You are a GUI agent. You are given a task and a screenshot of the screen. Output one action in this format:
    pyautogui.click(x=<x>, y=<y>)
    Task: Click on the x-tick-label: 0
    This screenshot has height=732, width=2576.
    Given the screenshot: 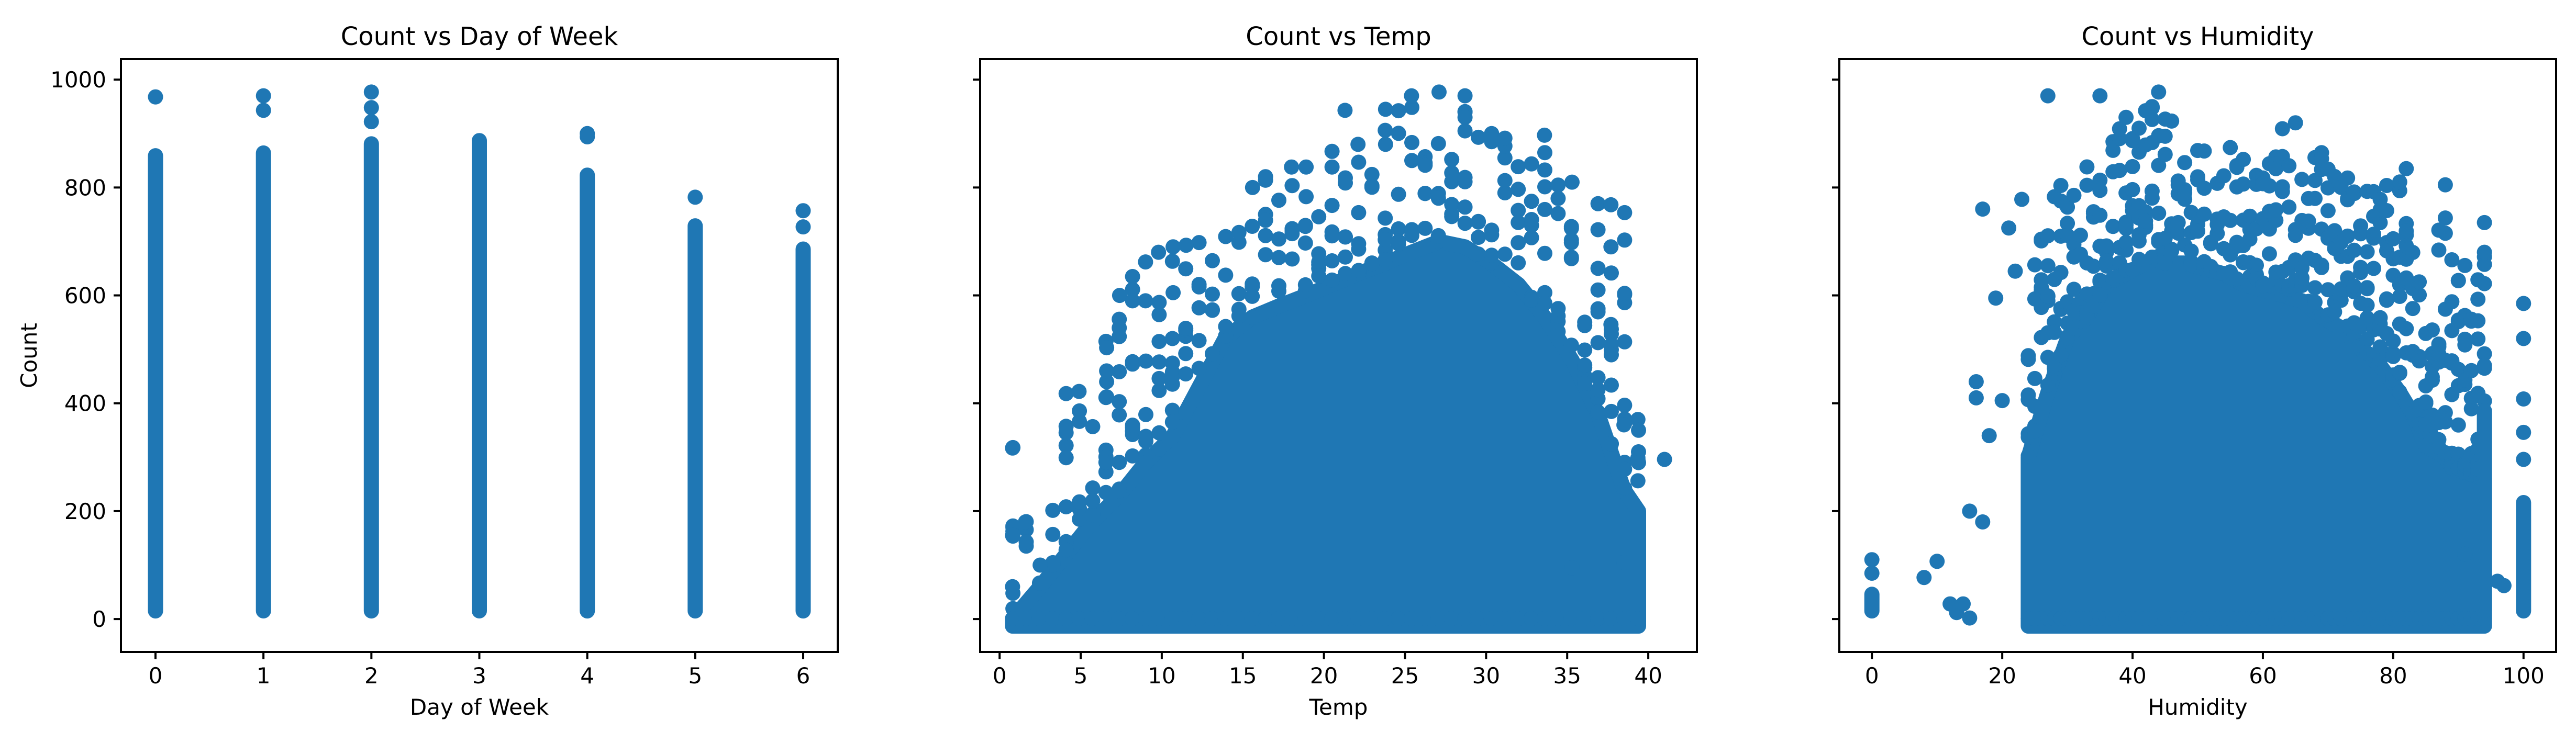 What is the action you would take?
    pyautogui.click(x=1000, y=676)
    